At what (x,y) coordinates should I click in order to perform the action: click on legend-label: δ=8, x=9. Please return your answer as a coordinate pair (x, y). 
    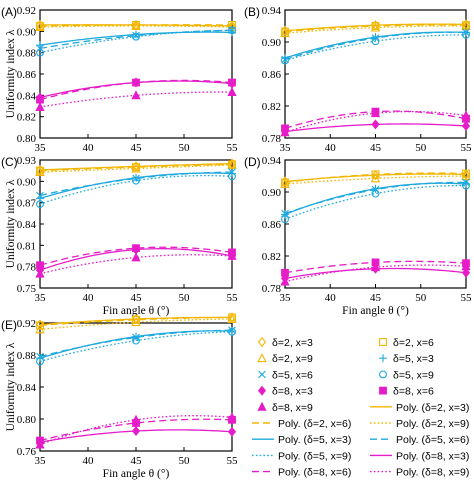
    Looking at the image, I should click on (292, 408).